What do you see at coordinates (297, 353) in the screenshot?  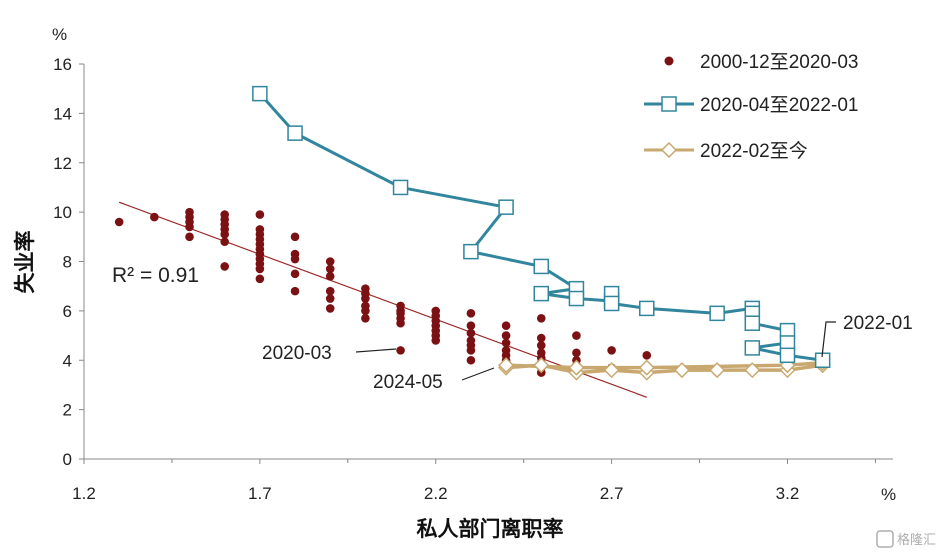 I see `annotation-2020-03-text: 2020-03` at bounding box center [297, 353].